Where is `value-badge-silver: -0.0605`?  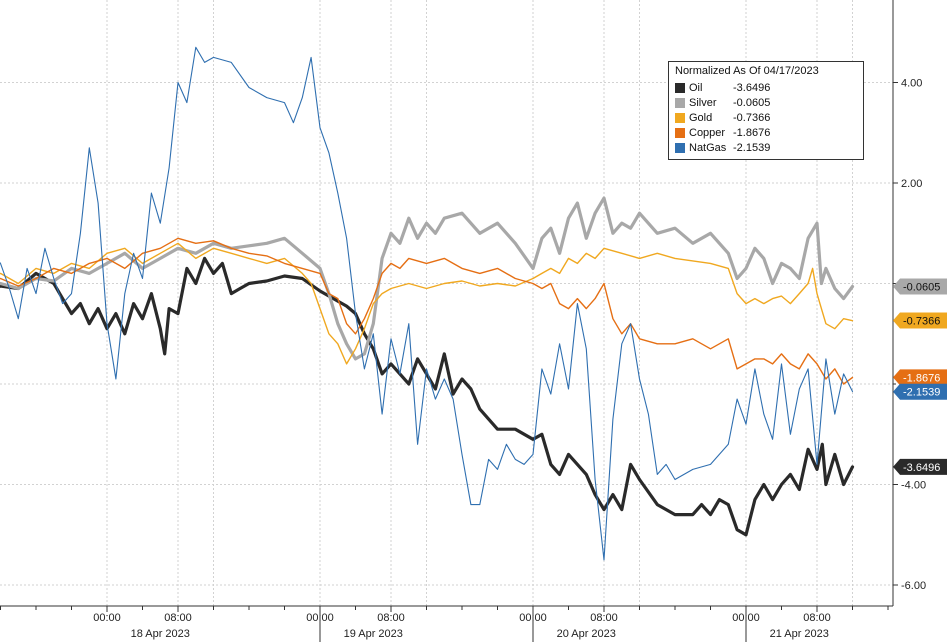 value-badge-silver: -0.0605 is located at coordinates (920, 286).